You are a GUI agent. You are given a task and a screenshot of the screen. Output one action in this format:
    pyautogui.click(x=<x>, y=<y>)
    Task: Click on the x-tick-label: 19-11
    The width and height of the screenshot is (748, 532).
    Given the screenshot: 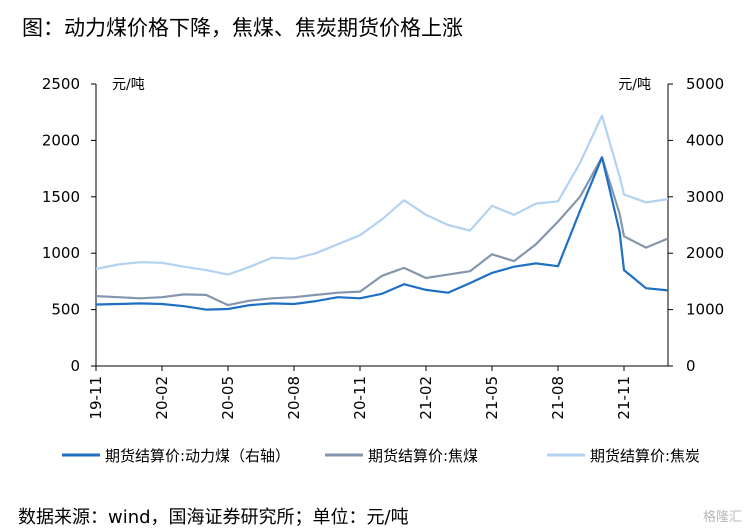 What is the action you would take?
    pyautogui.click(x=96, y=398)
    